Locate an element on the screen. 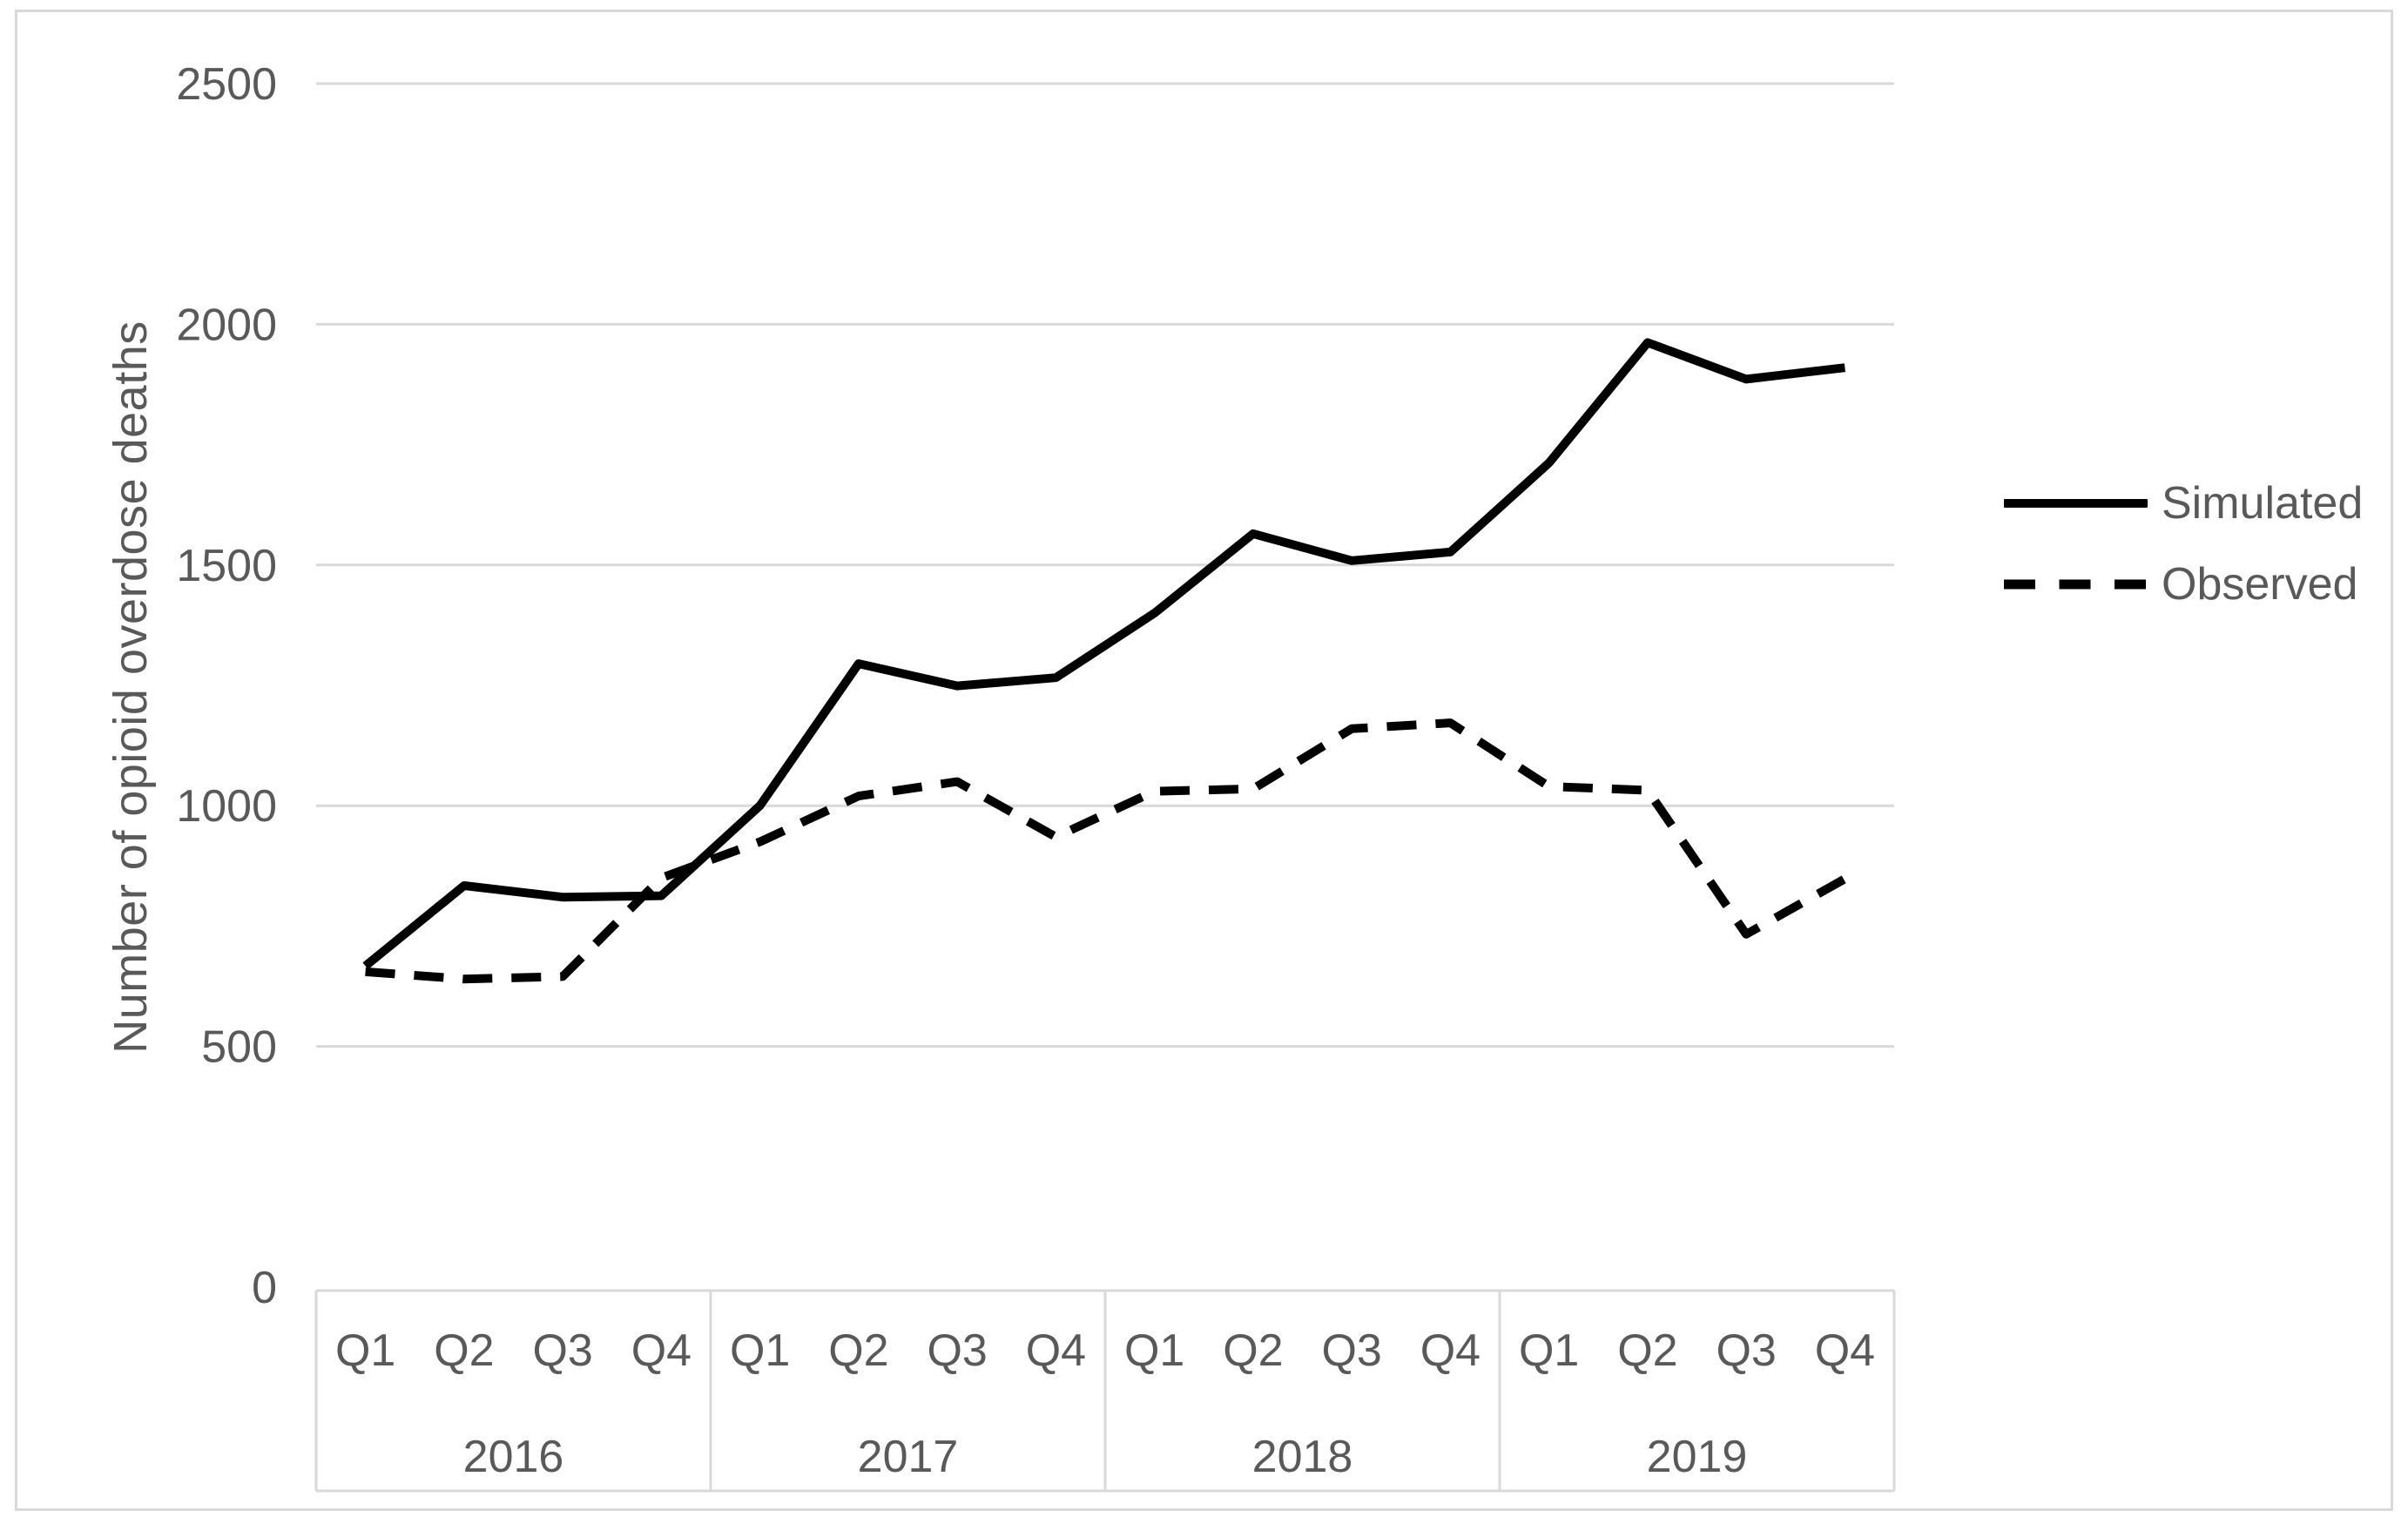  legend-item-observed: Observed is located at coordinates (2183, 584).